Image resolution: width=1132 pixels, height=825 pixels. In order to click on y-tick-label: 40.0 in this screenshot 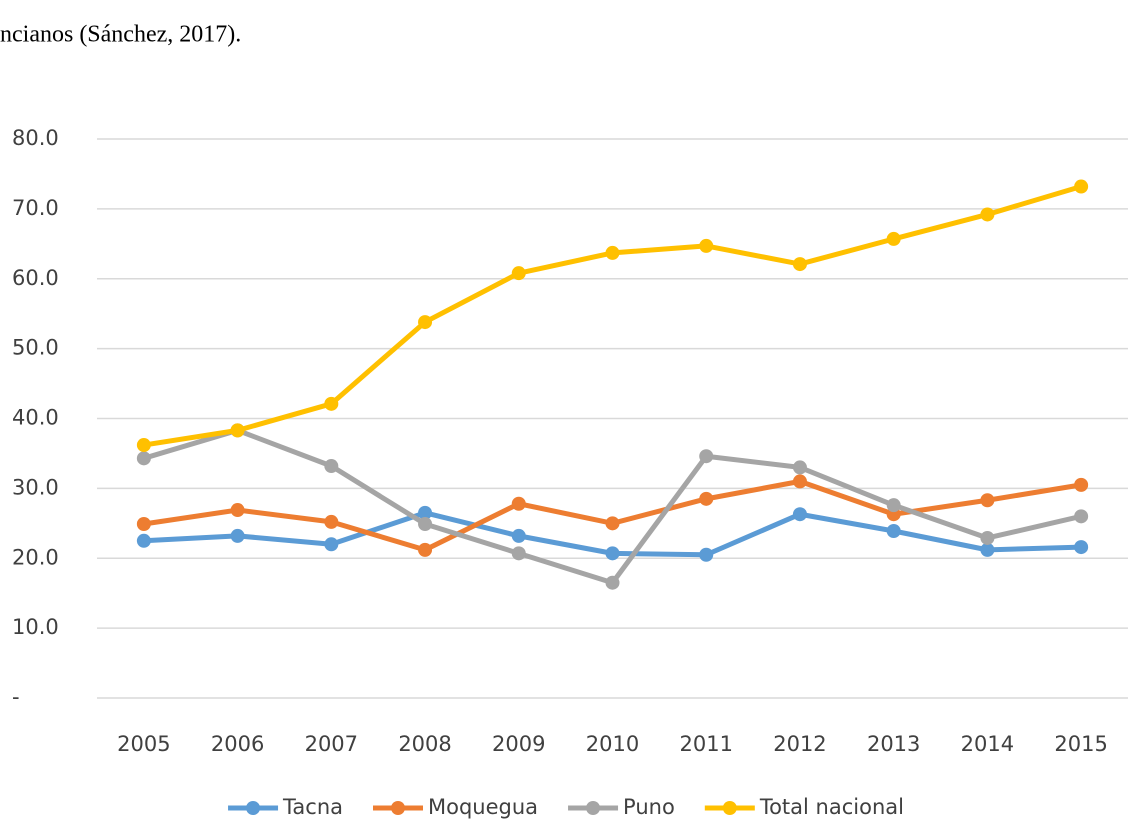, I will do `click(35, 418)`.